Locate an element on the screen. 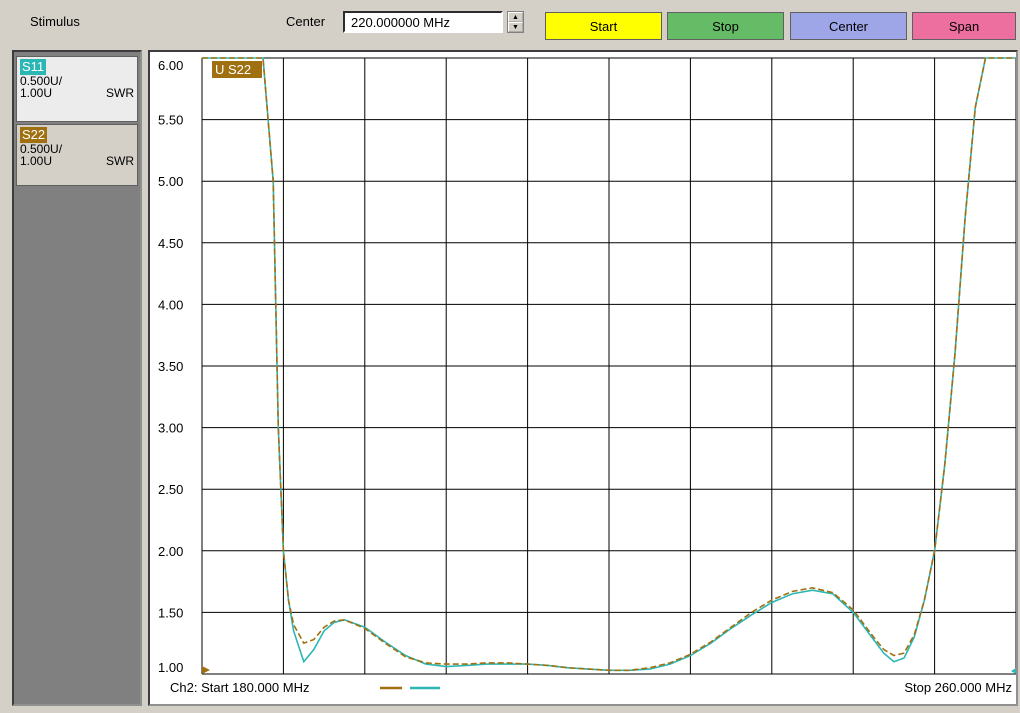 Image resolution: width=1020 pixels, height=713 pixels. stop-marker-icon is located at coordinates (1013, 671).